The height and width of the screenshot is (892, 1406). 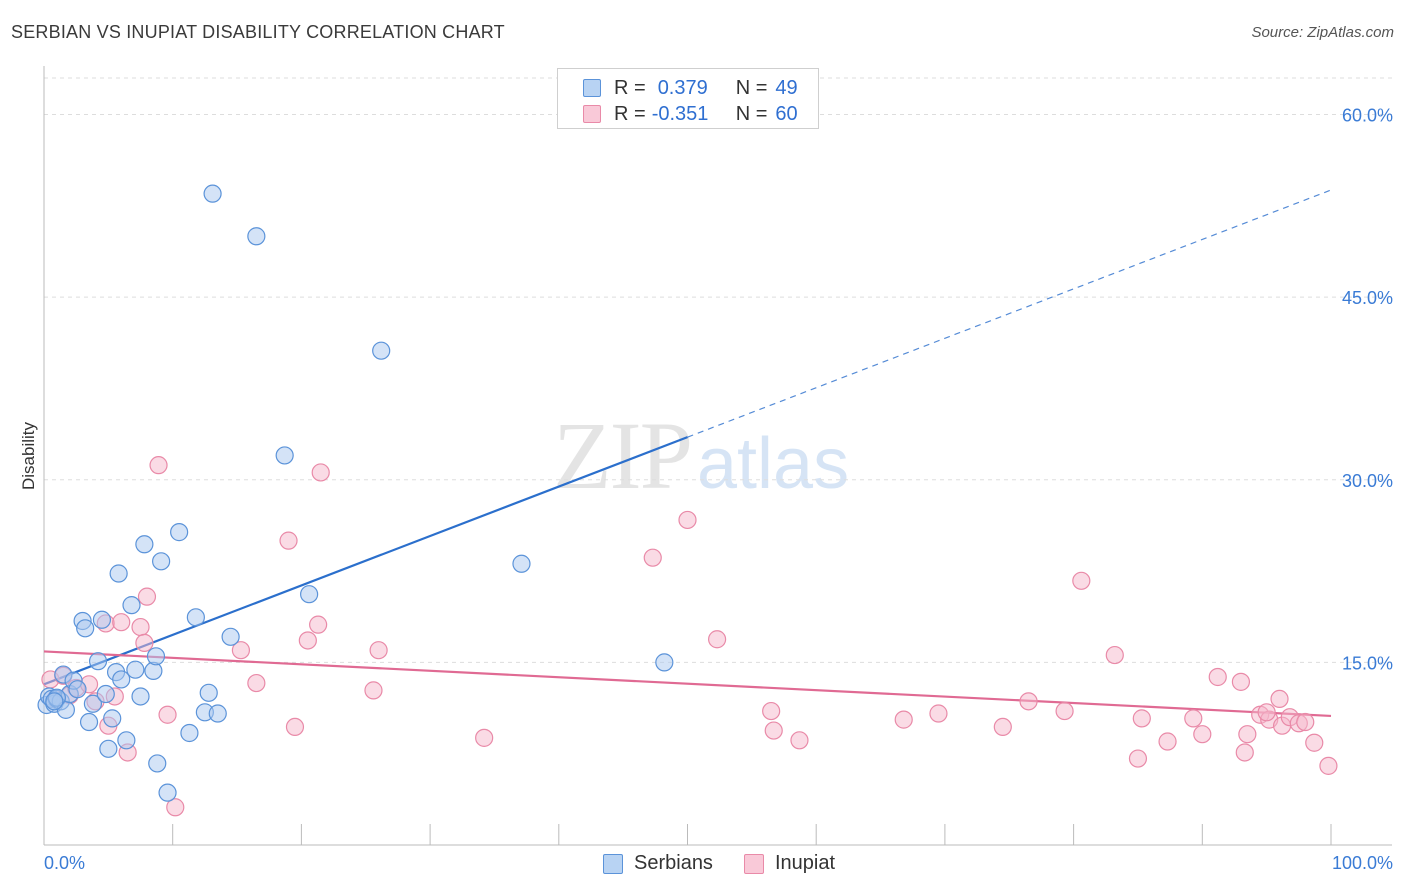 What do you see at coordinates (1362, 863) in the screenshot?
I see `x-tick-label: 100.0%` at bounding box center [1362, 863].